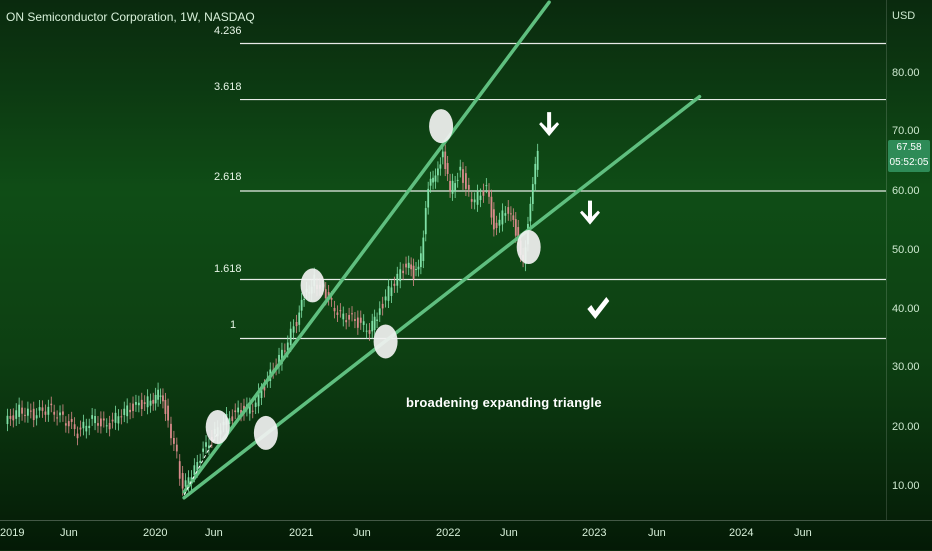 This screenshot has height=551, width=932. Describe the element at coordinates (466, 535) in the screenshot. I see `time-axis` at that location.